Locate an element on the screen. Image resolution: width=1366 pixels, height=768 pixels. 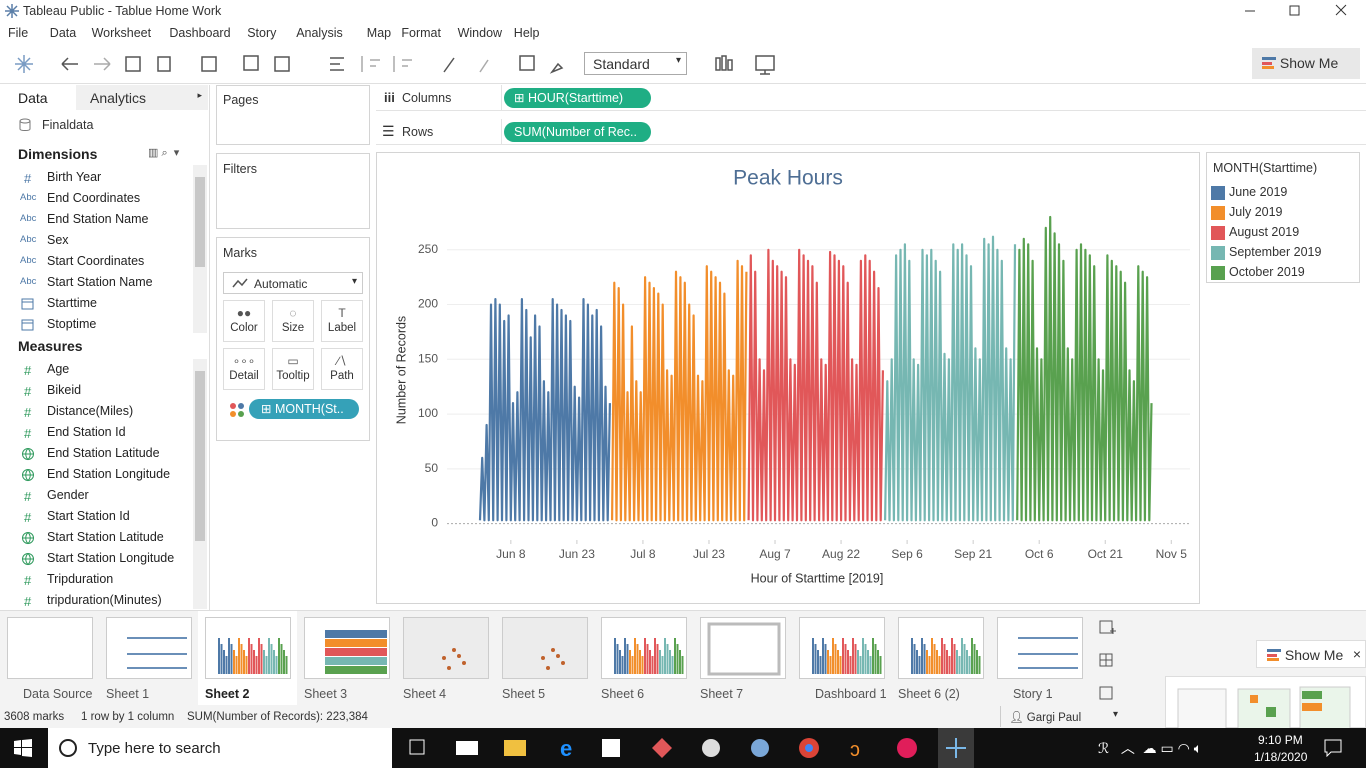
menu-item: Dashboard is located at coordinates (200, 33).